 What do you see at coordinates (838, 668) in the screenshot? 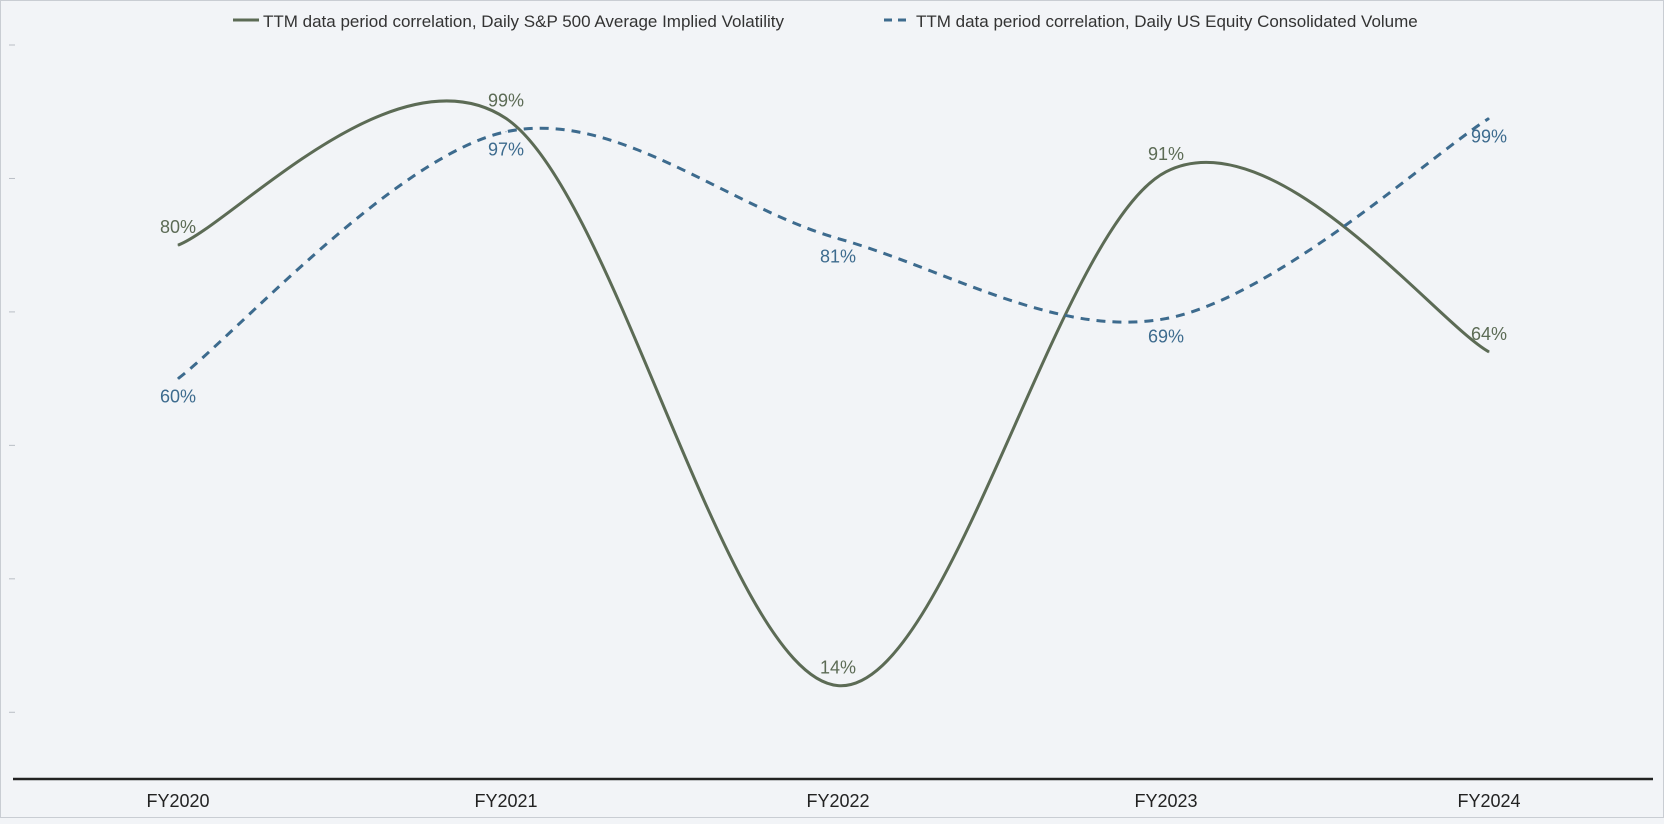
I see `data-label-s0-FY2022: 14%` at bounding box center [838, 668].